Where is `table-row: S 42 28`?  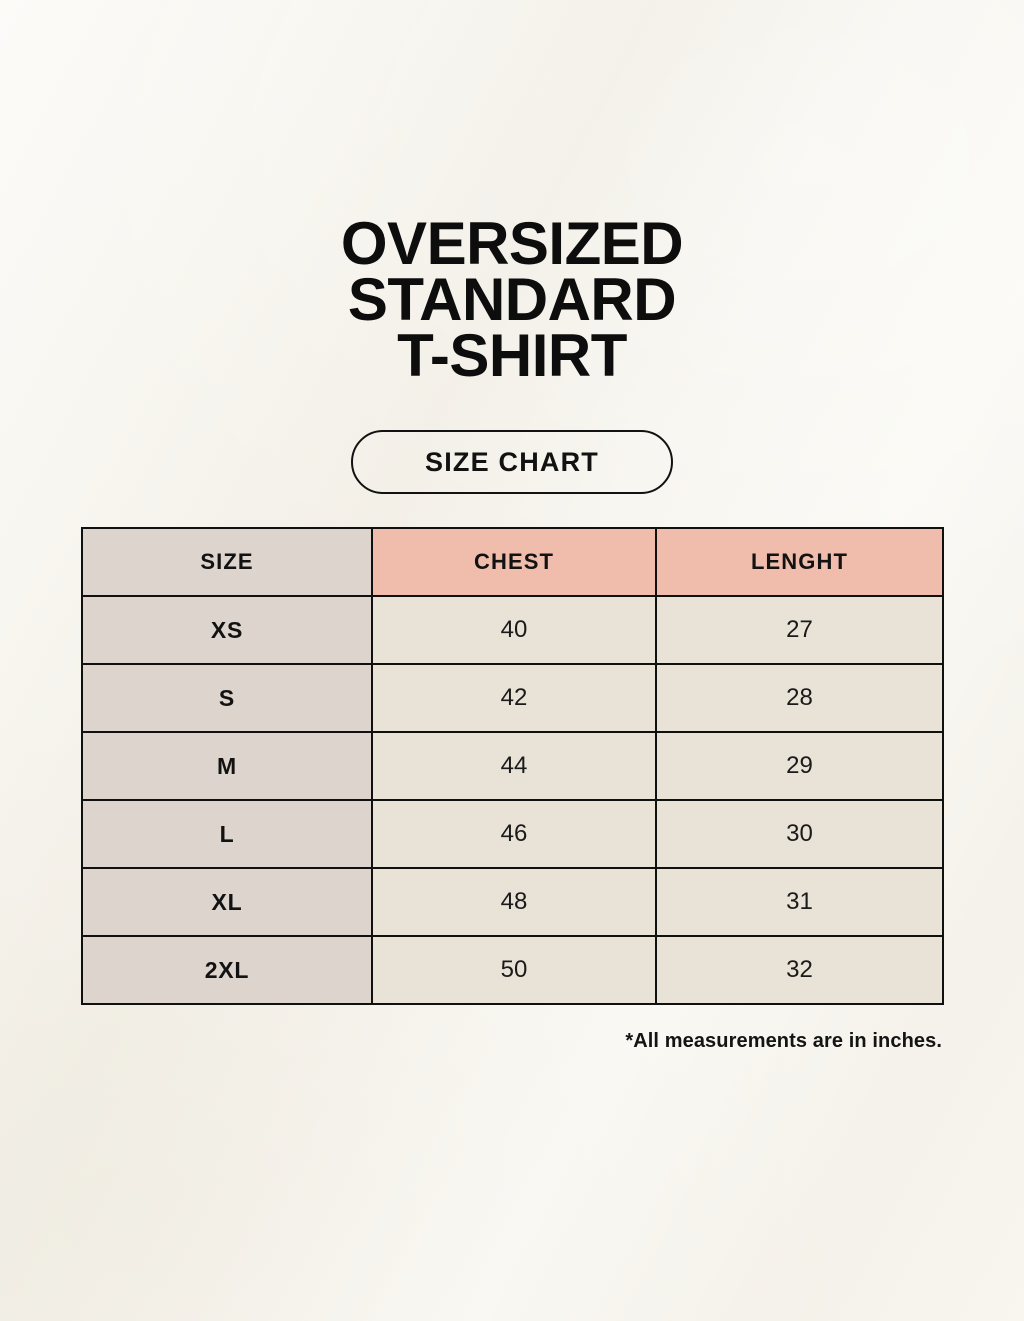
table-row: S 42 28 is located at coordinates (512, 698).